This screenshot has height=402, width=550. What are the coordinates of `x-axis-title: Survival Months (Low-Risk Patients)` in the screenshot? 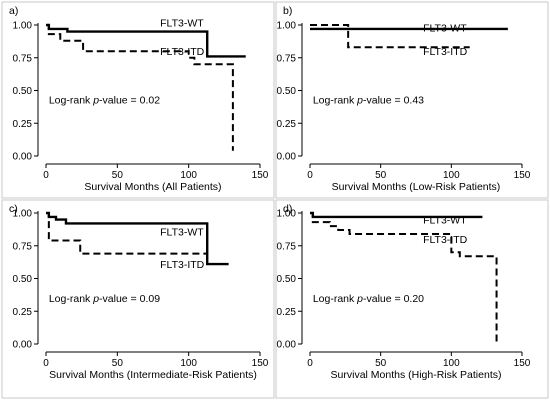 It's located at (416, 187).